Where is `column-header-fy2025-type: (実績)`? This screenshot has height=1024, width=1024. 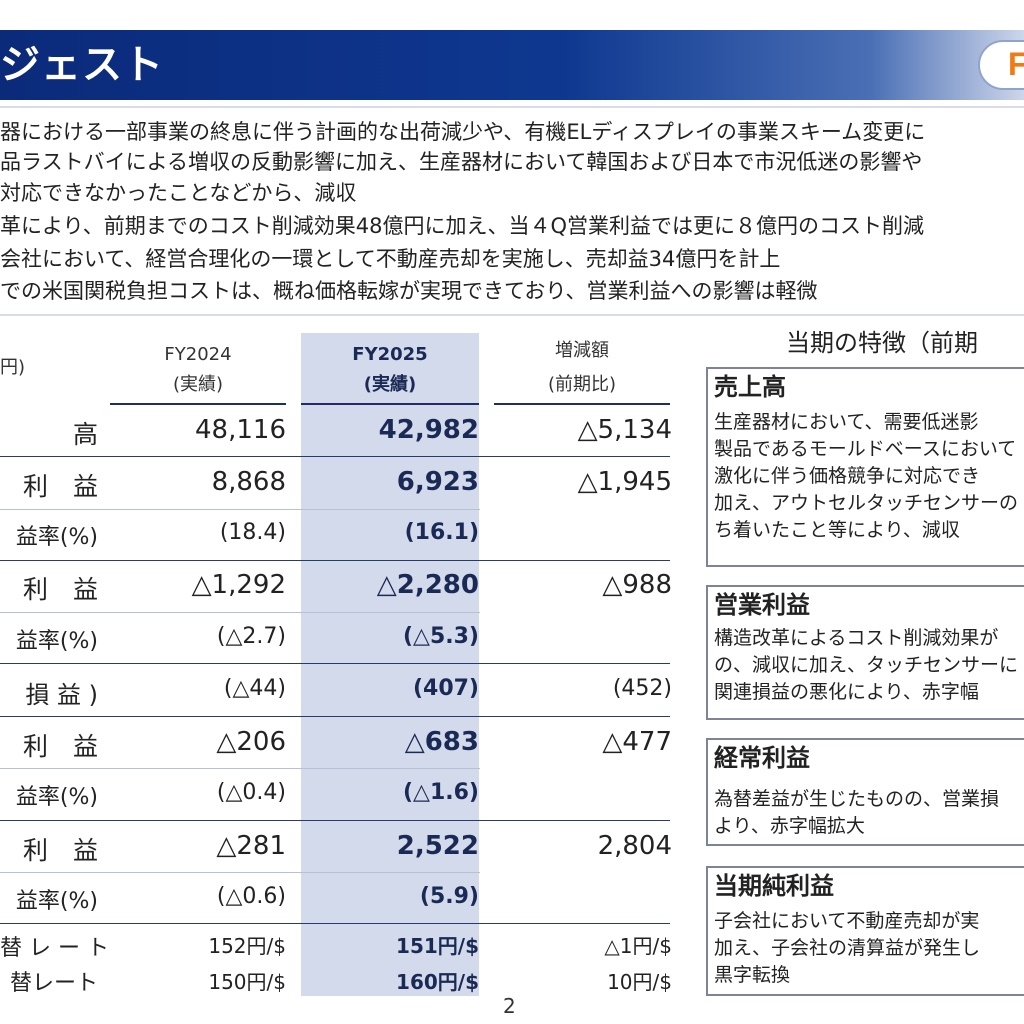 column-header-fy2025-type: (実績) is located at coordinates (390, 384).